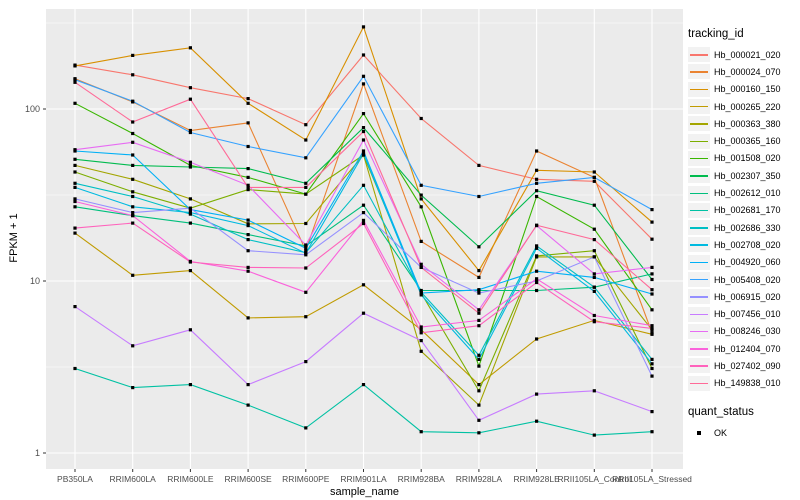 This screenshot has width=800, height=500. Describe the element at coordinates (747, 210) in the screenshot. I see `legend-item-label: Hb_002681_170` at that location.